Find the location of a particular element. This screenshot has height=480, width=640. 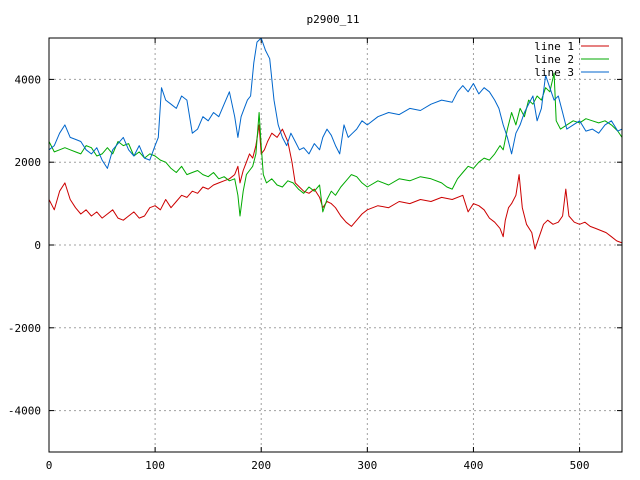

y-tick-label: 4000 is located at coordinates (28, 79).